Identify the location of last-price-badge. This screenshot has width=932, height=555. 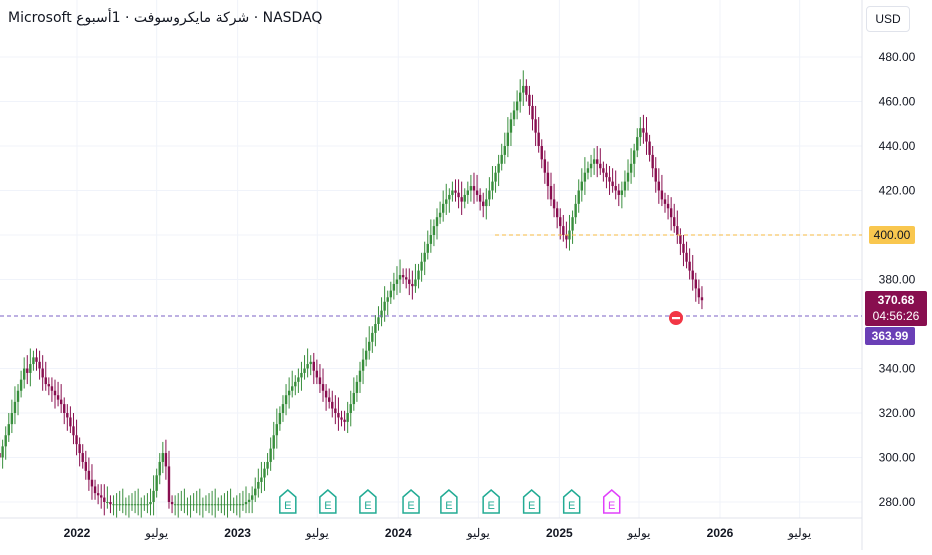
(896, 308).